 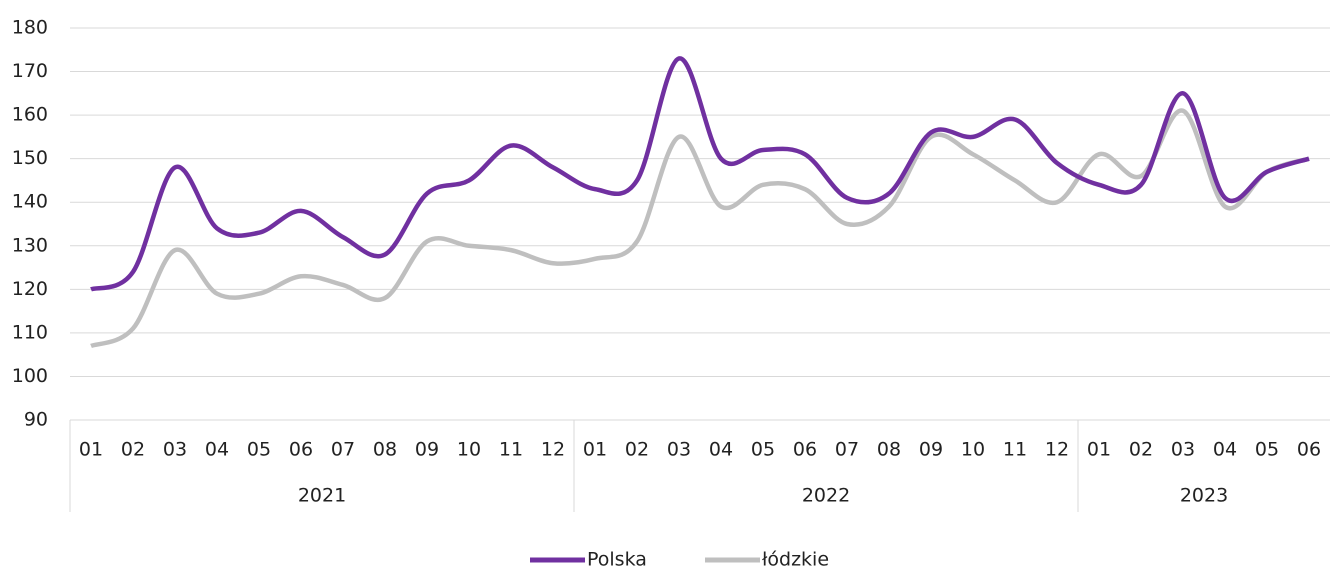 What do you see at coordinates (30, 28) in the screenshot?
I see `y-tick-label: 180` at bounding box center [30, 28].